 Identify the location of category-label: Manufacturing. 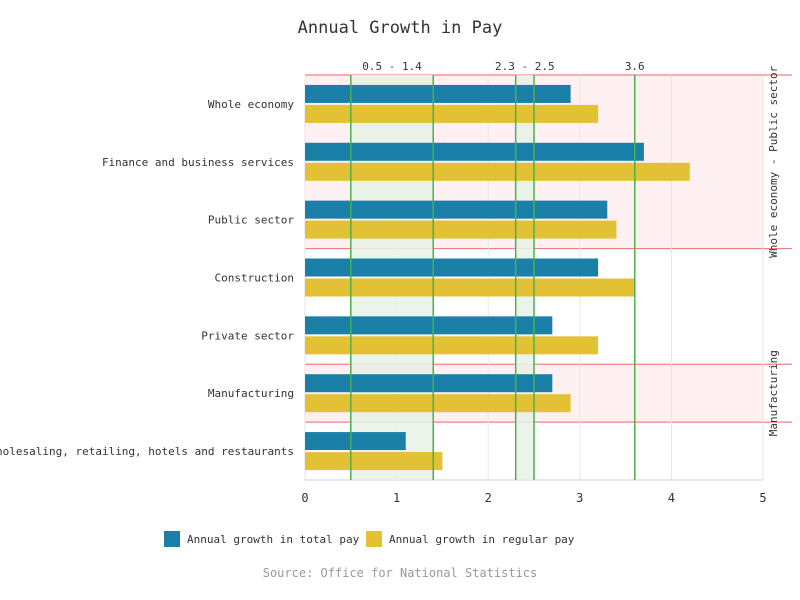
(251, 393).